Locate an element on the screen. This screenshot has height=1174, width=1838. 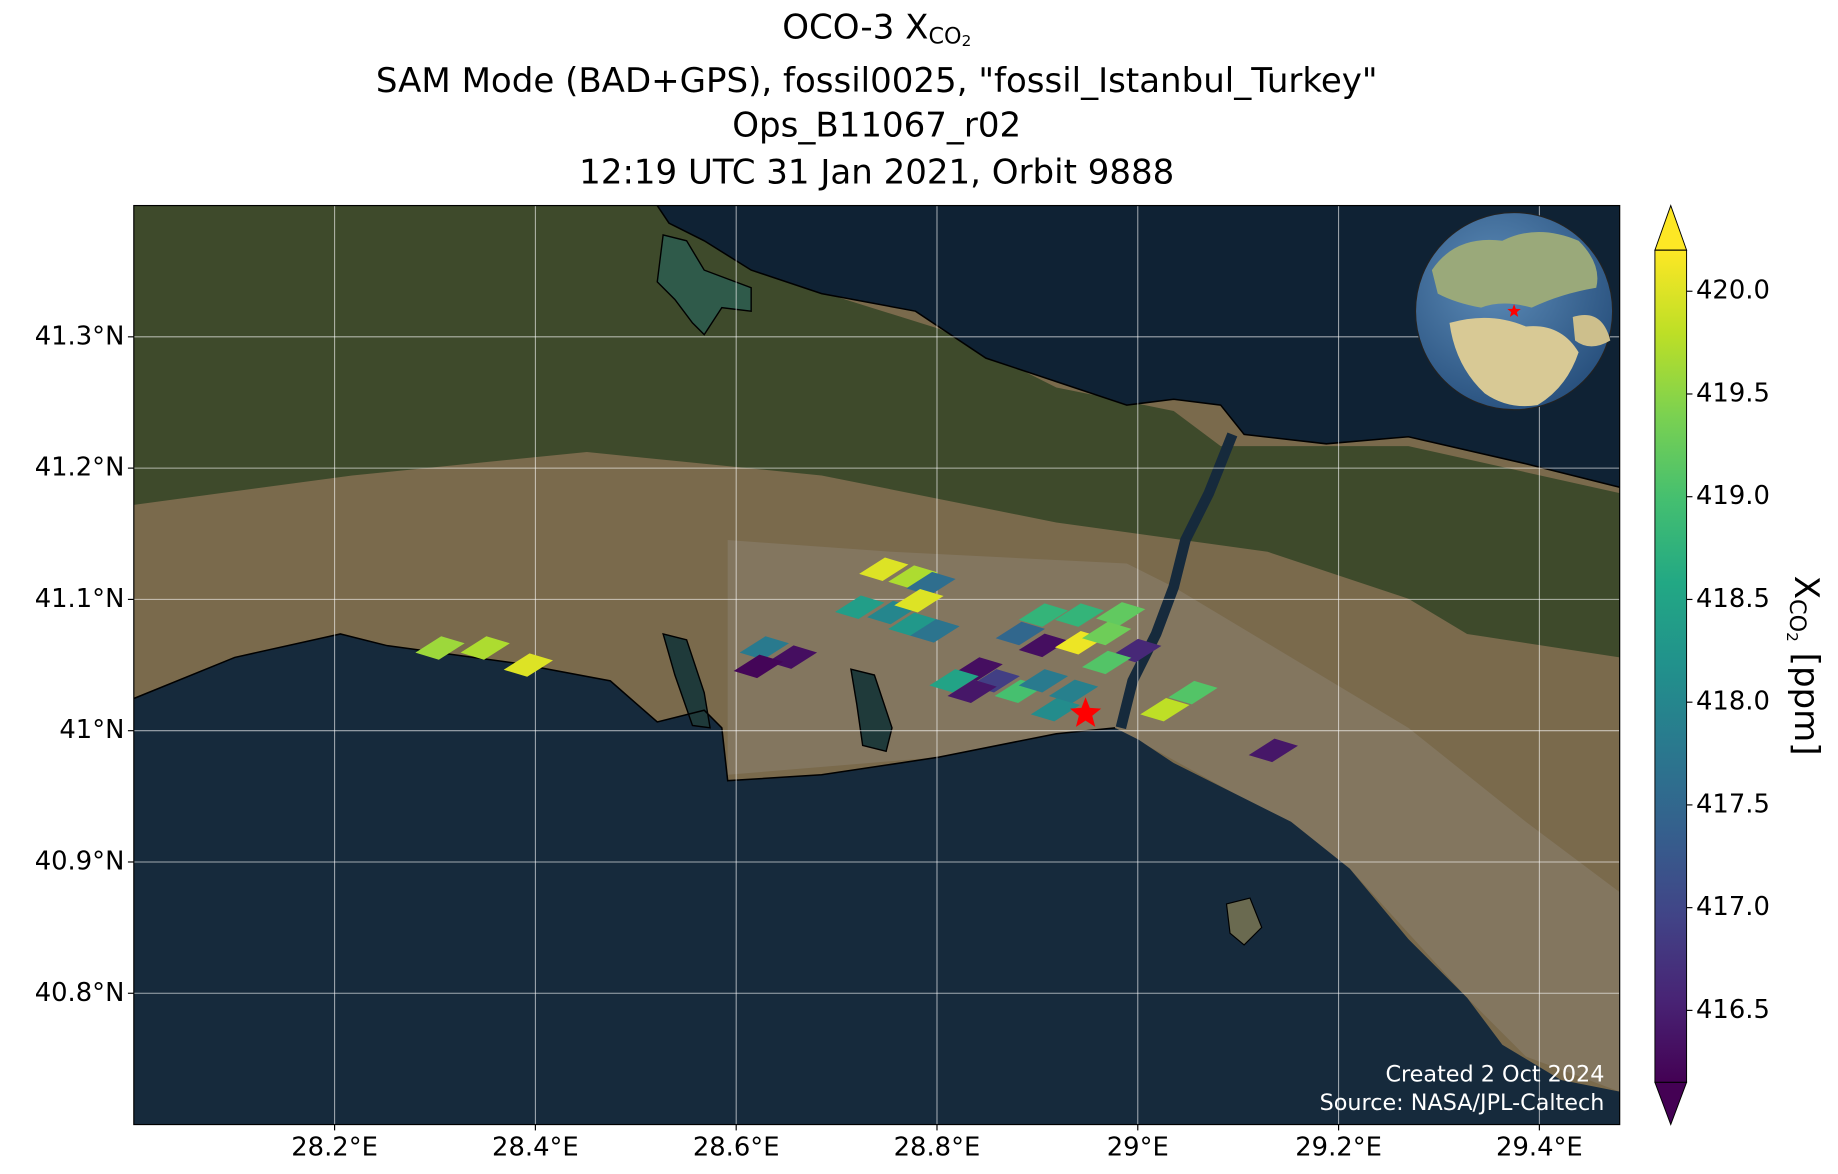
colorbar-frame is located at coordinates (1671, 666).